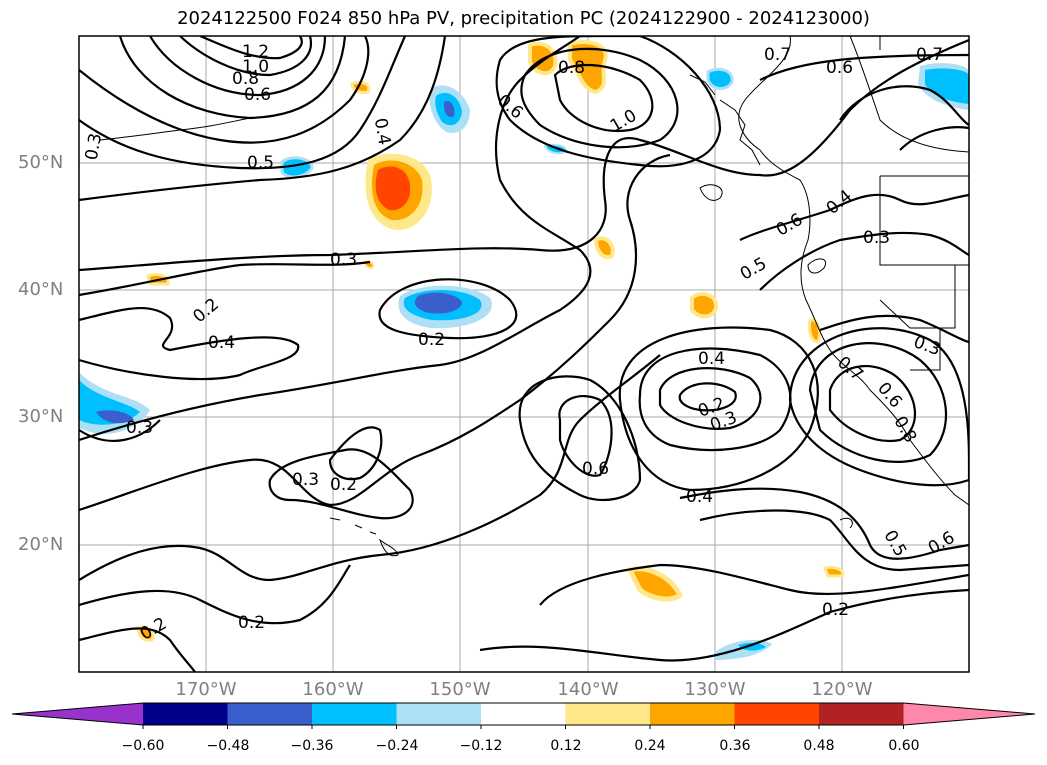 This screenshot has height=765, width=1047. What do you see at coordinates (650, 746) in the screenshot?
I see `colorbar-tick: 0.24` at bounding box center [650, 746].